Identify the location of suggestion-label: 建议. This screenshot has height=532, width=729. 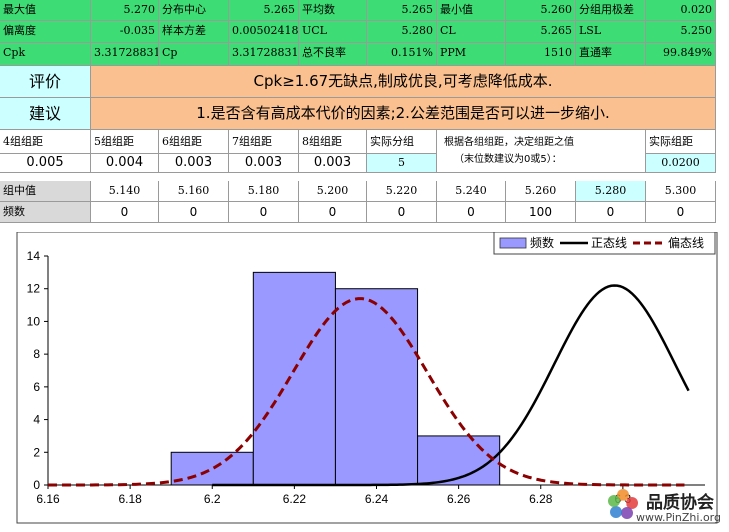
(45, 114).